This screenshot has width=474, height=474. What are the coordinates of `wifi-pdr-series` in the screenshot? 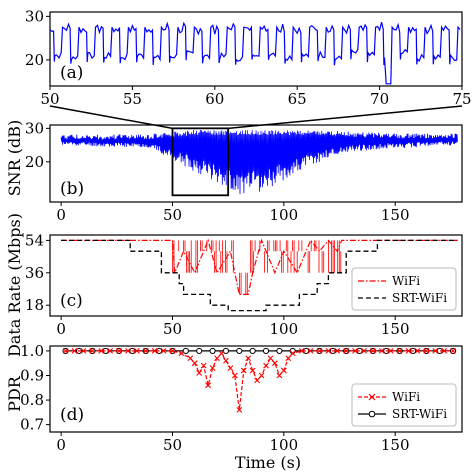 It's located at (259, 380).